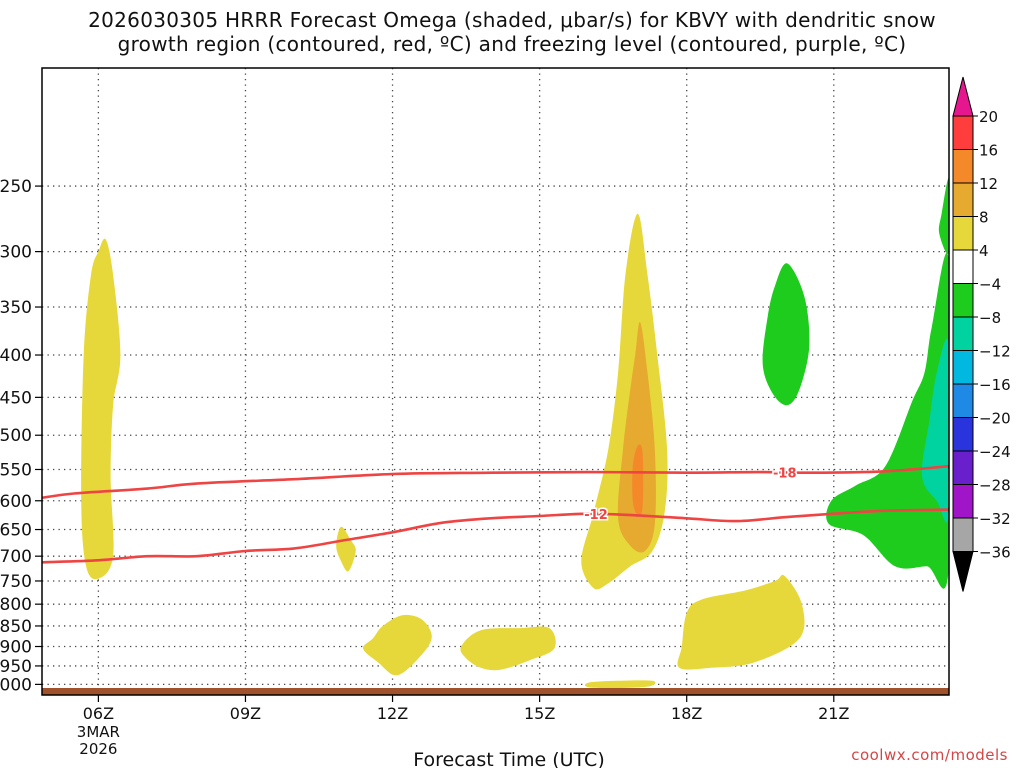 Image resolution: width=1024 pixels, height=768 pixels. What do you see at coordinates (786, 334) in the screenshot?
I see `omega-region-sinking-20Z` at bounding box center [786, 334].